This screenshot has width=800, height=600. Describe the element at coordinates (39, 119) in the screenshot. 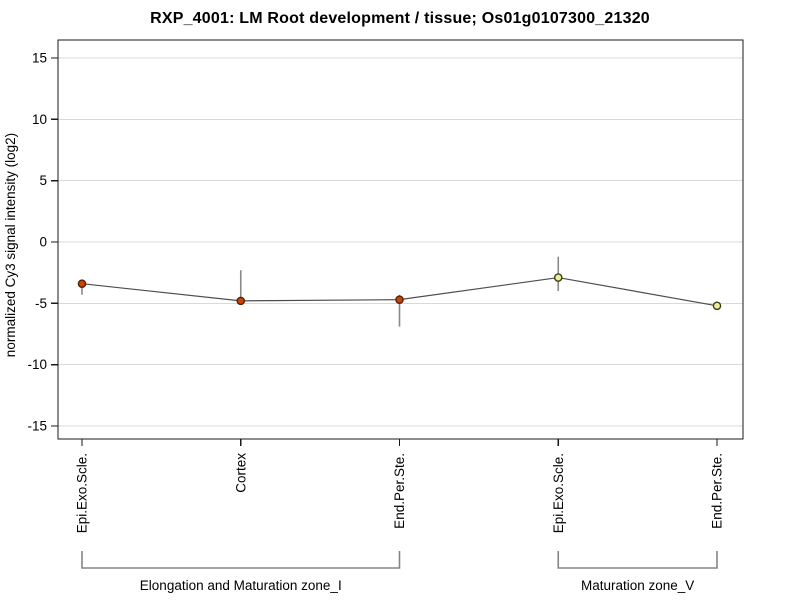

I see `y-tick-label: 10` at that location.